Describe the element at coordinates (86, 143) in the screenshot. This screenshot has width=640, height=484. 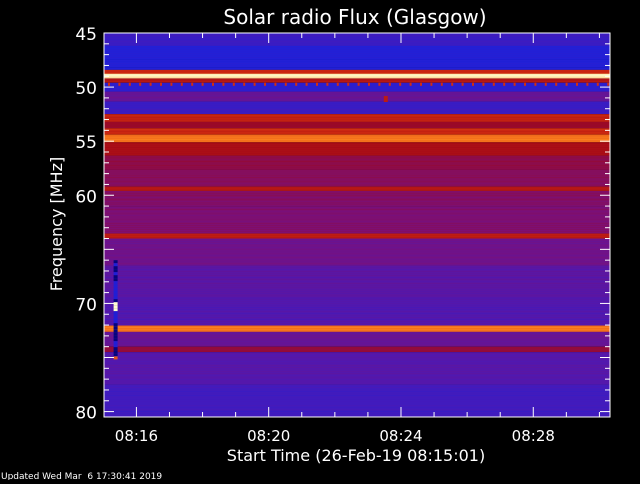
I see `y-tick-label: 55` at that location.